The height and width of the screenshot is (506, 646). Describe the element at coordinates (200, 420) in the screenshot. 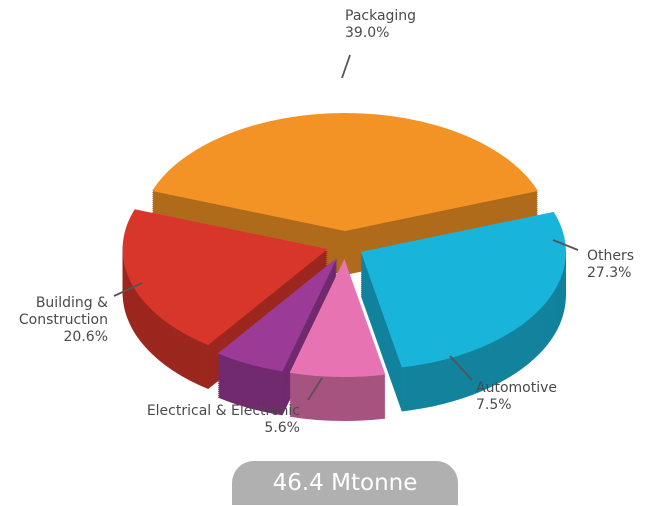

I see `slice-label: Electrical & Electronic 5.6%` at that location.